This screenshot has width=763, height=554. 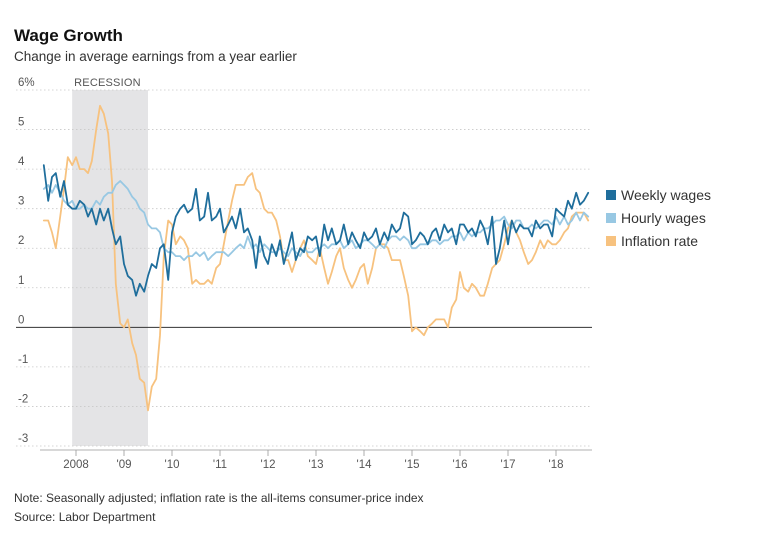 What do you see at coordinates (21, 241) in the screenshot?
I see `y-tick-label: 2` at bounding box center [21, 241].